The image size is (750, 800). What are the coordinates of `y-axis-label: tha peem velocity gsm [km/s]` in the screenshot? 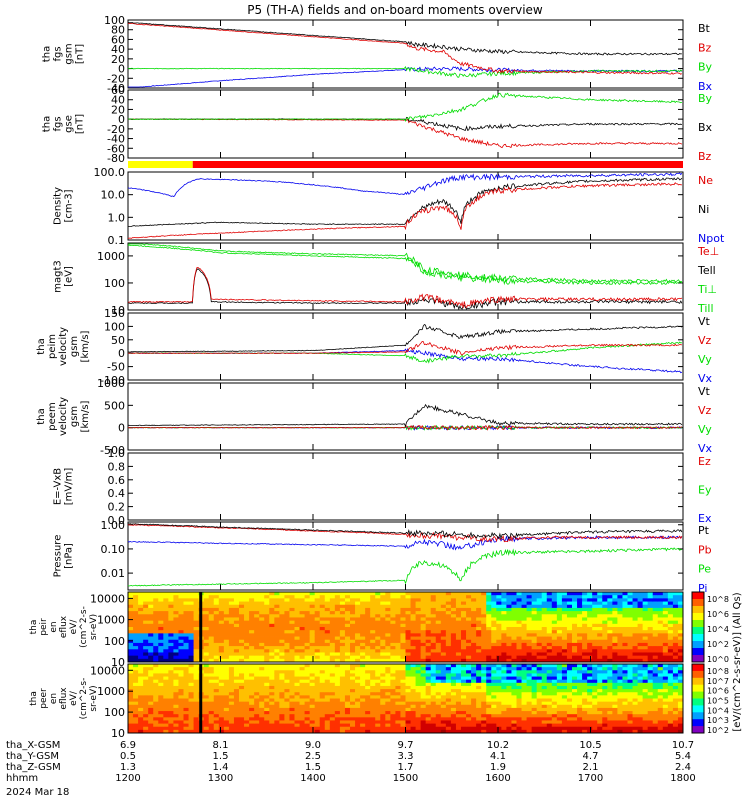 It's located at (63, 416).